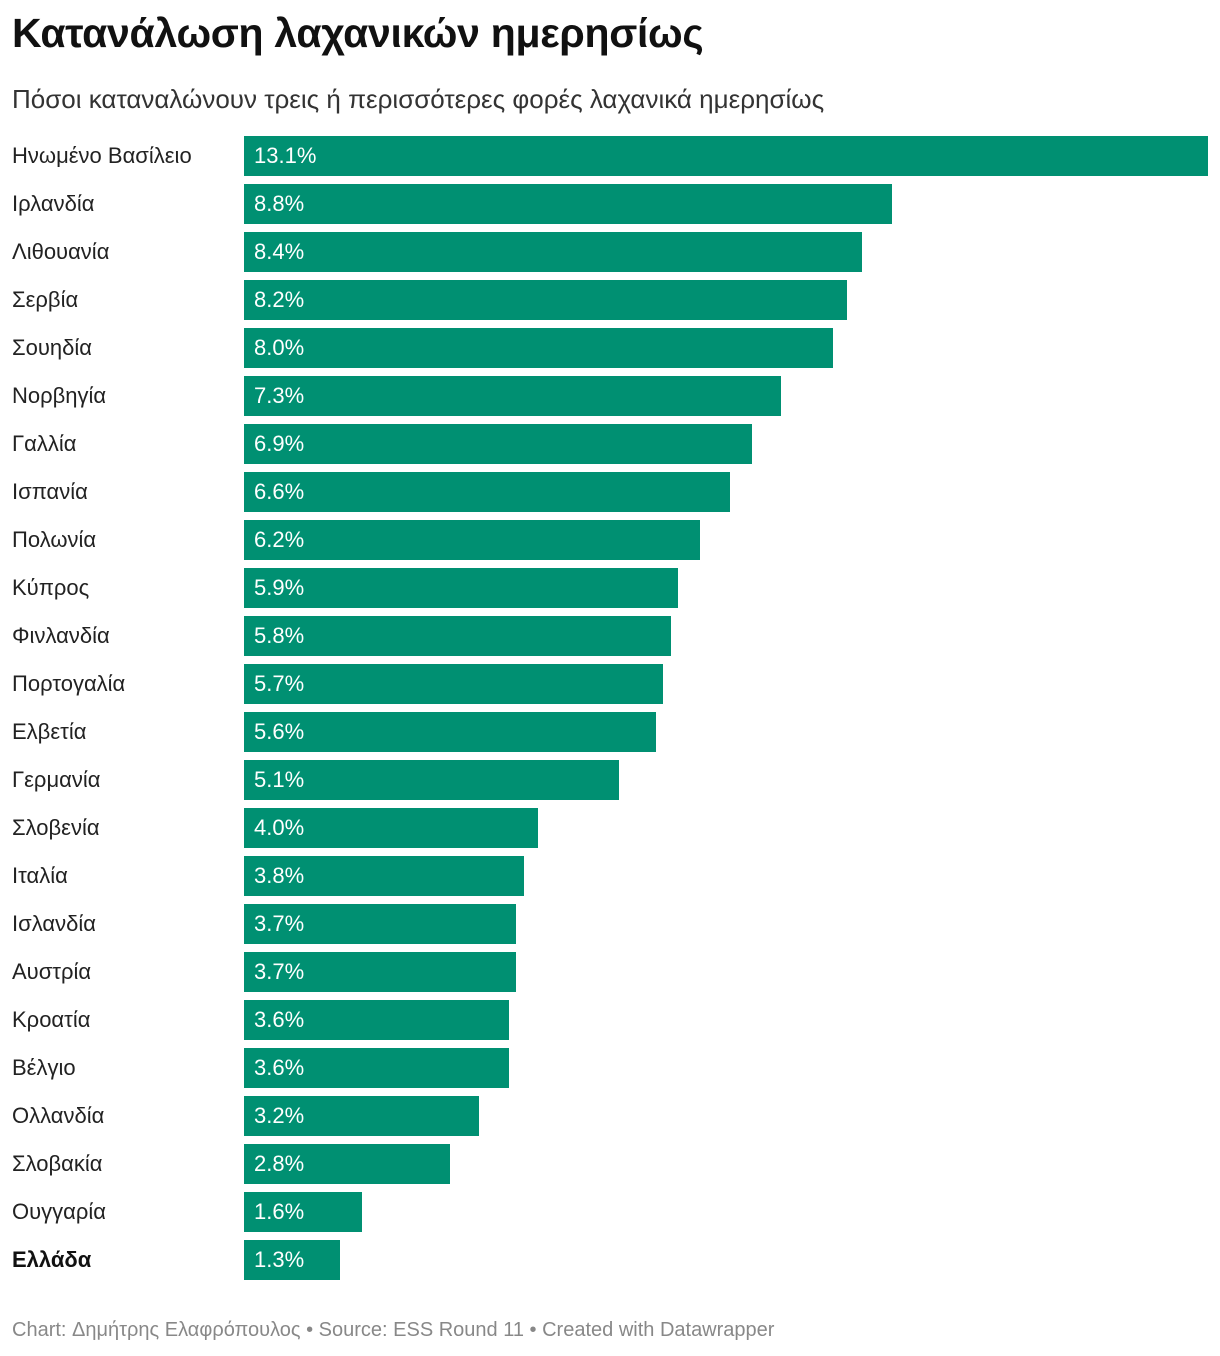 This screenshot has width=1220, height=1356. What do you see at coordinates (58, 1115) in the screenshot?
I see `category-label: Ολλανδία` at bounding box center [58, 1115].